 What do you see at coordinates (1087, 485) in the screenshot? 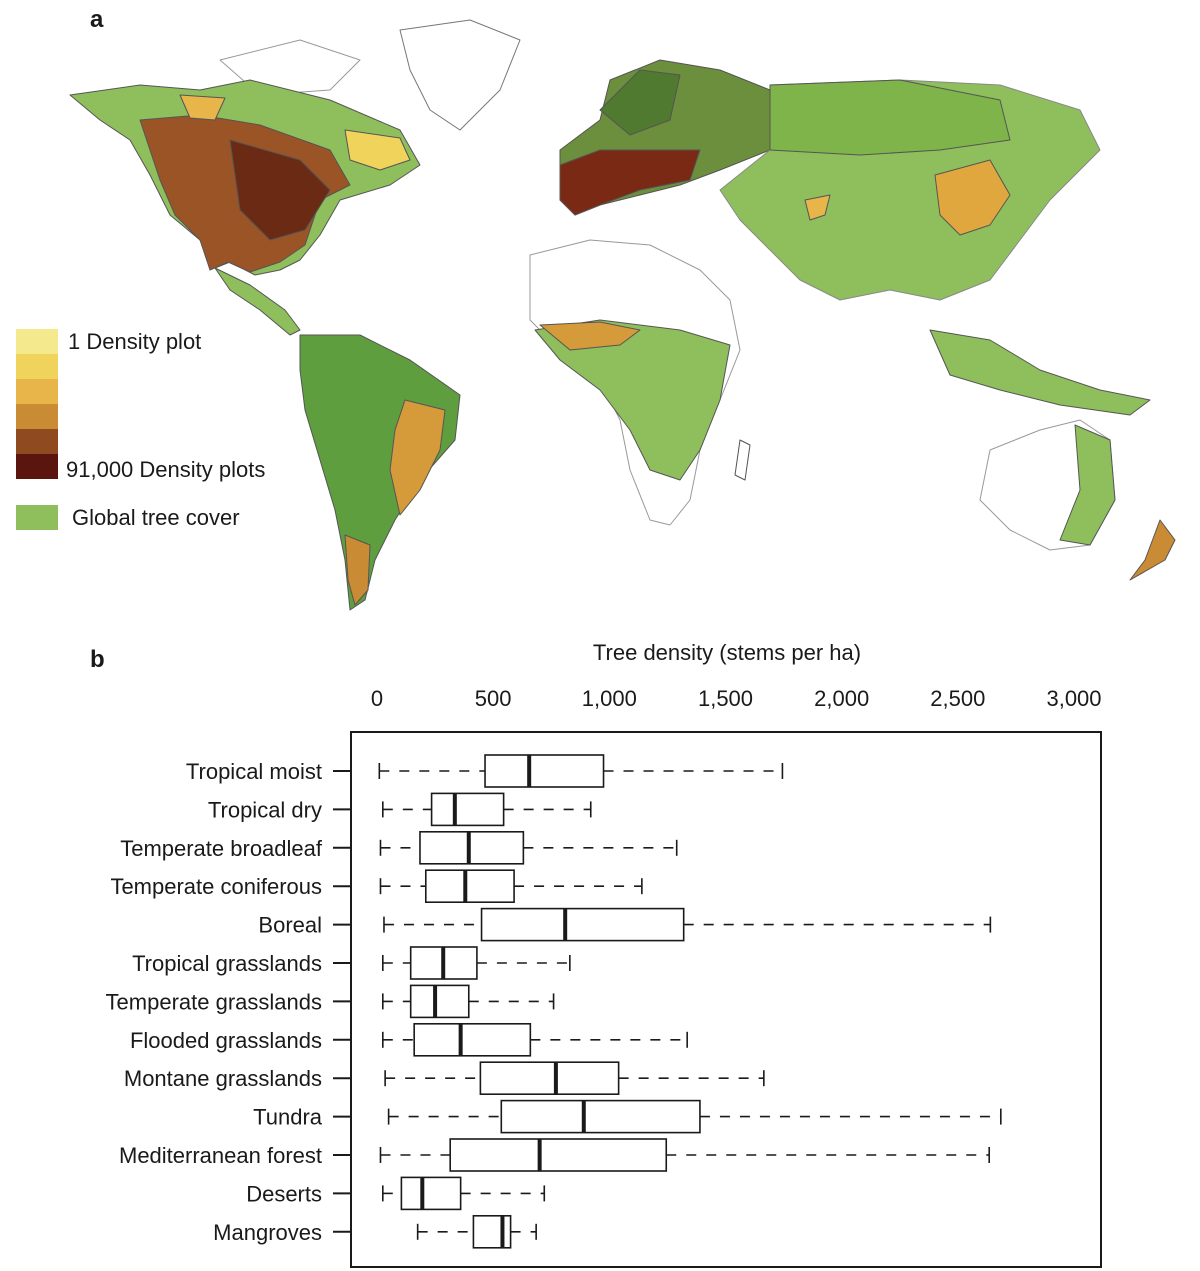
I see `australia-tree-cover` at bounding box center [1087, 485].